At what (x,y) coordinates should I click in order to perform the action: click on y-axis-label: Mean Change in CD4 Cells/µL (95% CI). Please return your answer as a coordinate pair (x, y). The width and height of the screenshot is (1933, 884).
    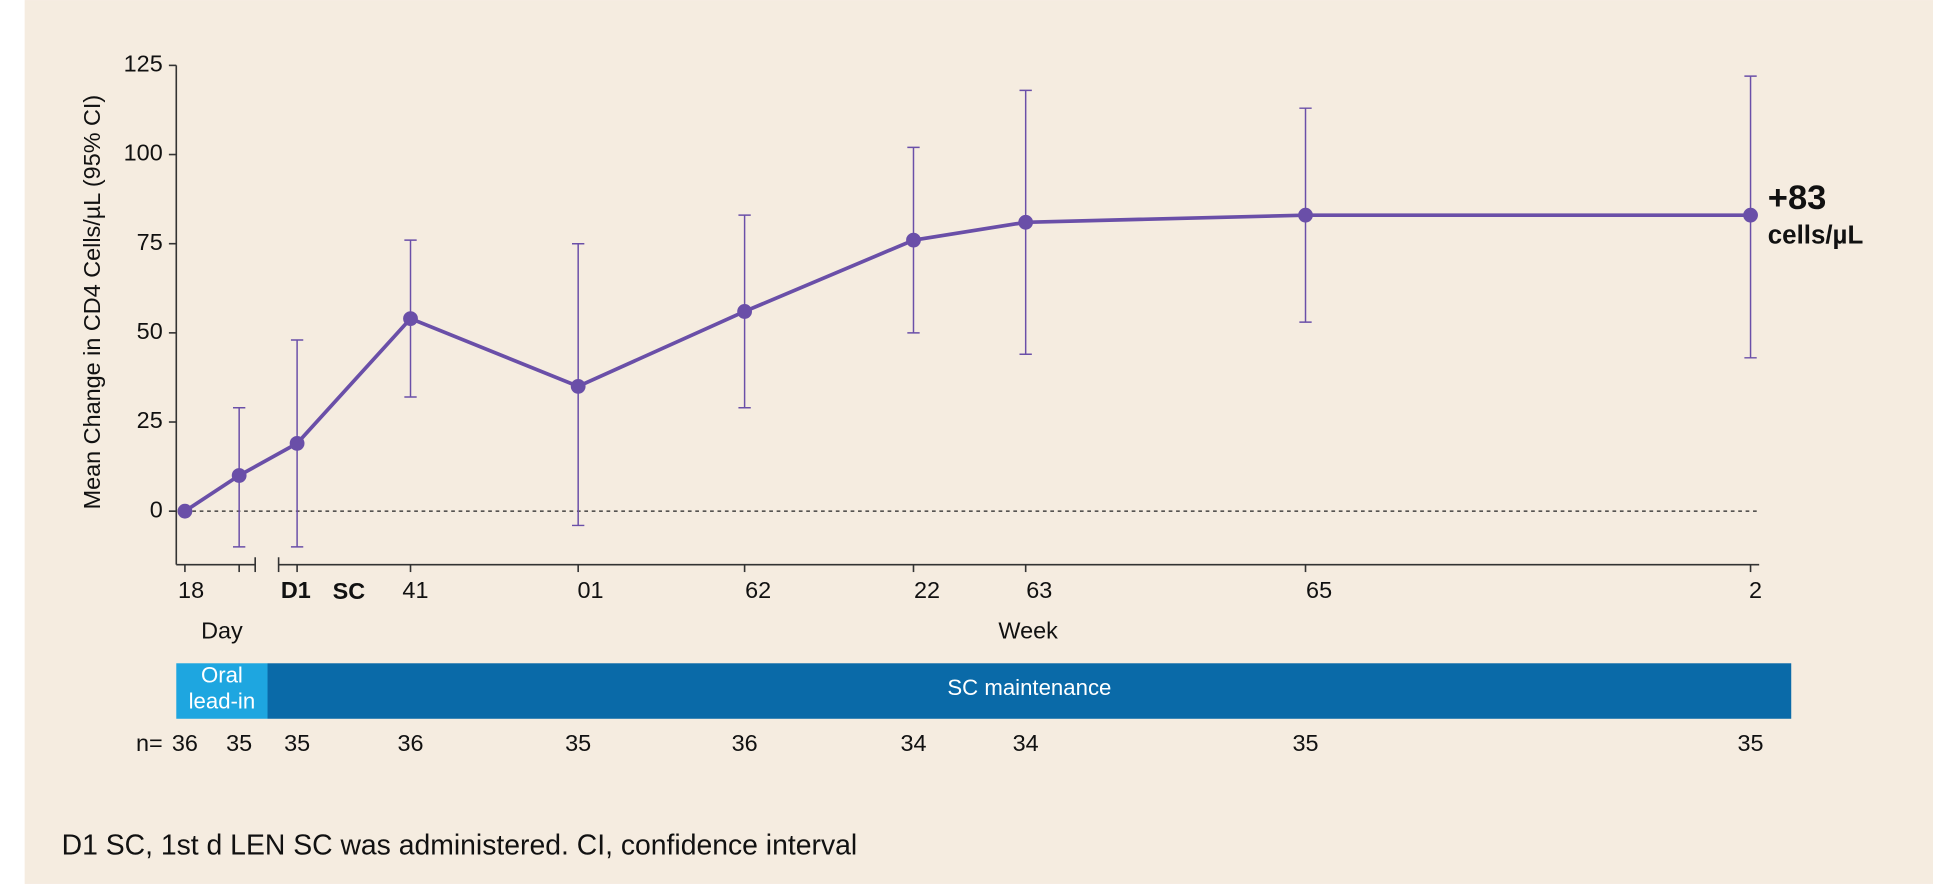
    Looking at the image, I should click on (92, 302).